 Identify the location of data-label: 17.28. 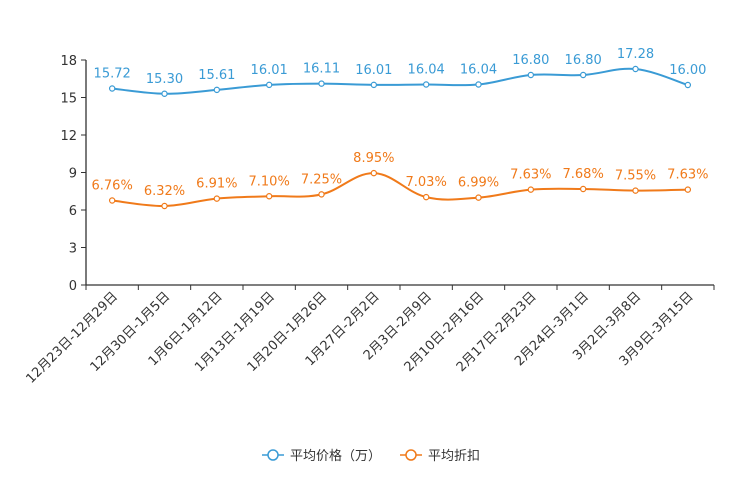
(635, 54).